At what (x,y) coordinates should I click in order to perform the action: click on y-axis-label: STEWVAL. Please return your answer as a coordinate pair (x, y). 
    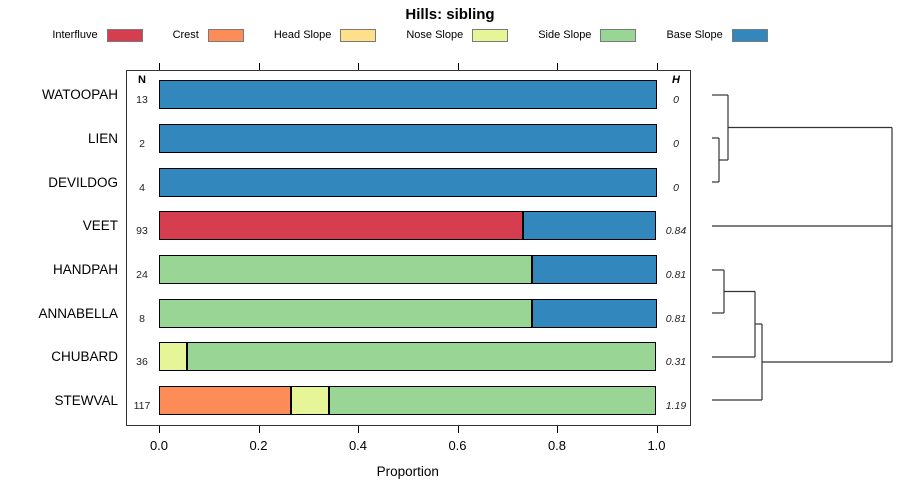
    Looking at the image, I should click on (86, 400).